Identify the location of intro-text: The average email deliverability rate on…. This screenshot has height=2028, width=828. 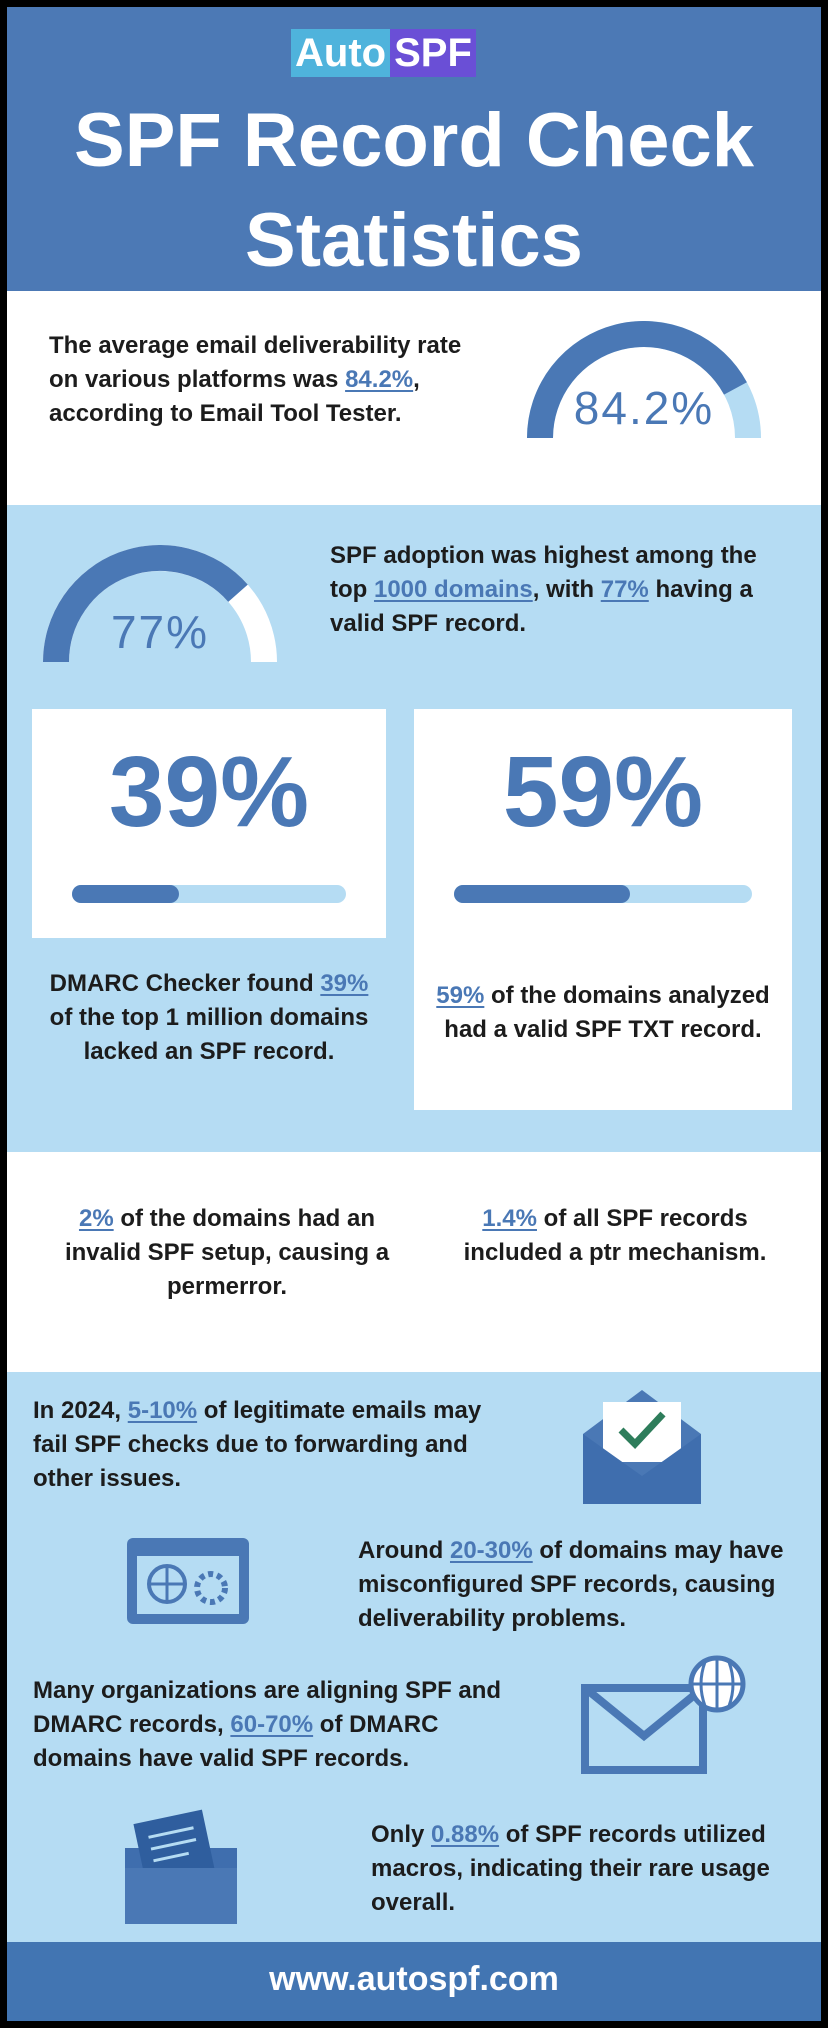
(269, 380).